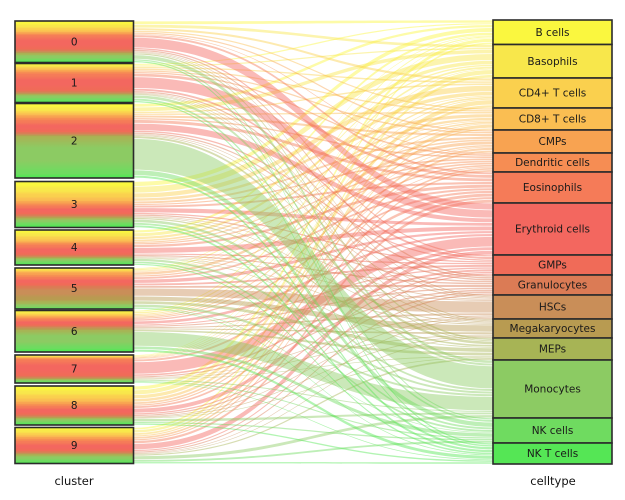  I want to click on celltype-node-label: Basophils, so click(552, 62).